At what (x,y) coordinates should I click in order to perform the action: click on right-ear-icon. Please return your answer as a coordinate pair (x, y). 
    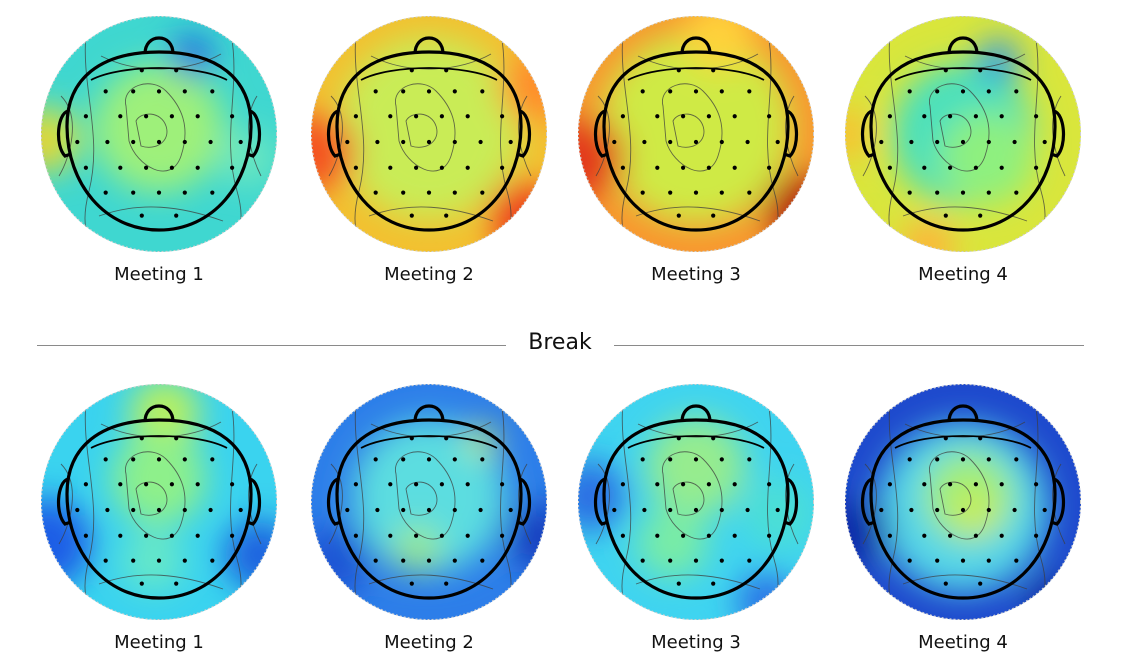
    Looking at the image, I should click on (253, 501).